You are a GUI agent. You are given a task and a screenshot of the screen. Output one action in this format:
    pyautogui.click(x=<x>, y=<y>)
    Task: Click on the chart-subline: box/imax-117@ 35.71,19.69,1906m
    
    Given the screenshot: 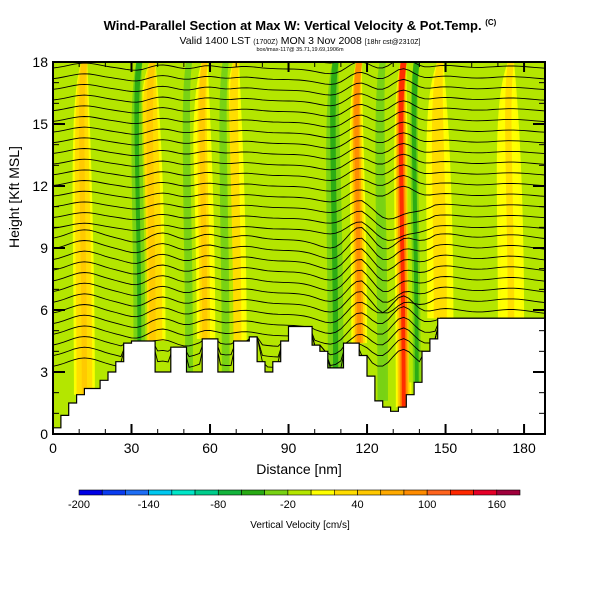 What is the action you would take?
    pyautogui.click(x=300, y=50)
    